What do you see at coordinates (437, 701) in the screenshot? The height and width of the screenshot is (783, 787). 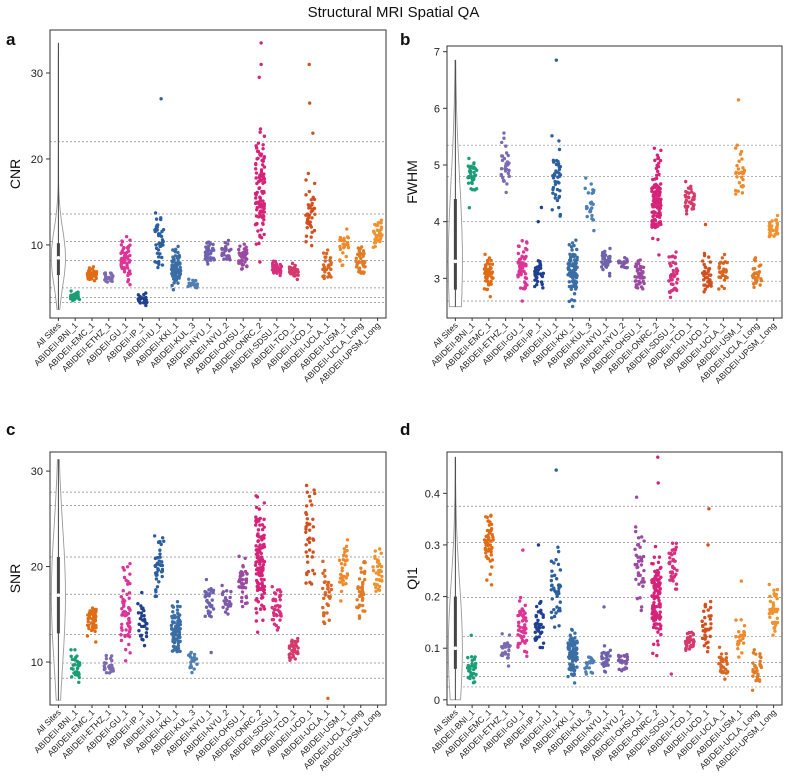 I see `y-tick-label: 0` at bounding box center [437, 701].